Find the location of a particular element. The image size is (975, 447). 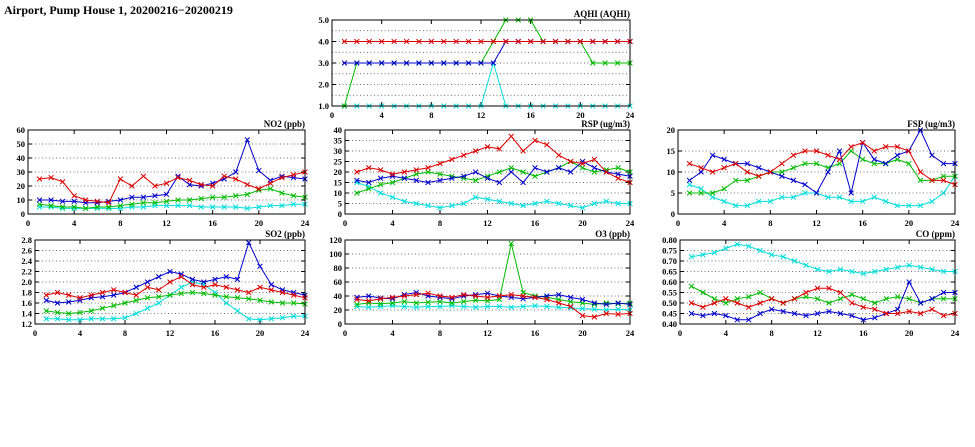

svg-text: 1.8 is located at coordinates (26, 293).